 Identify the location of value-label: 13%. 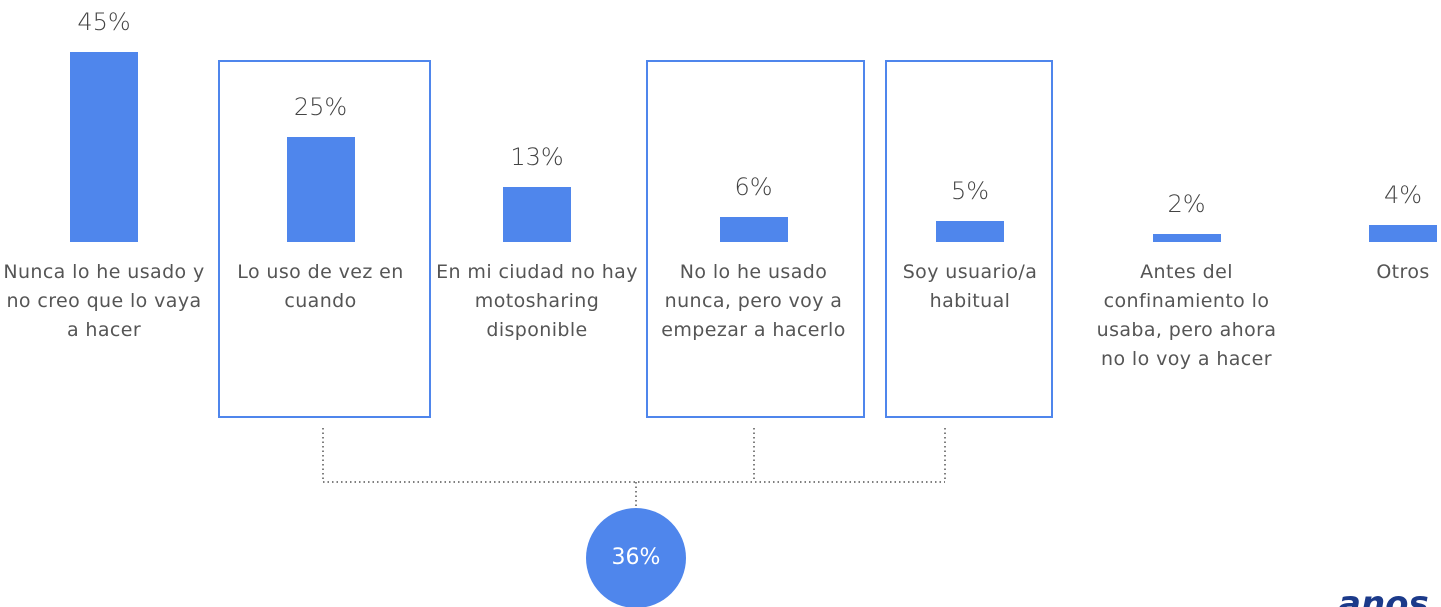
(537, 157).